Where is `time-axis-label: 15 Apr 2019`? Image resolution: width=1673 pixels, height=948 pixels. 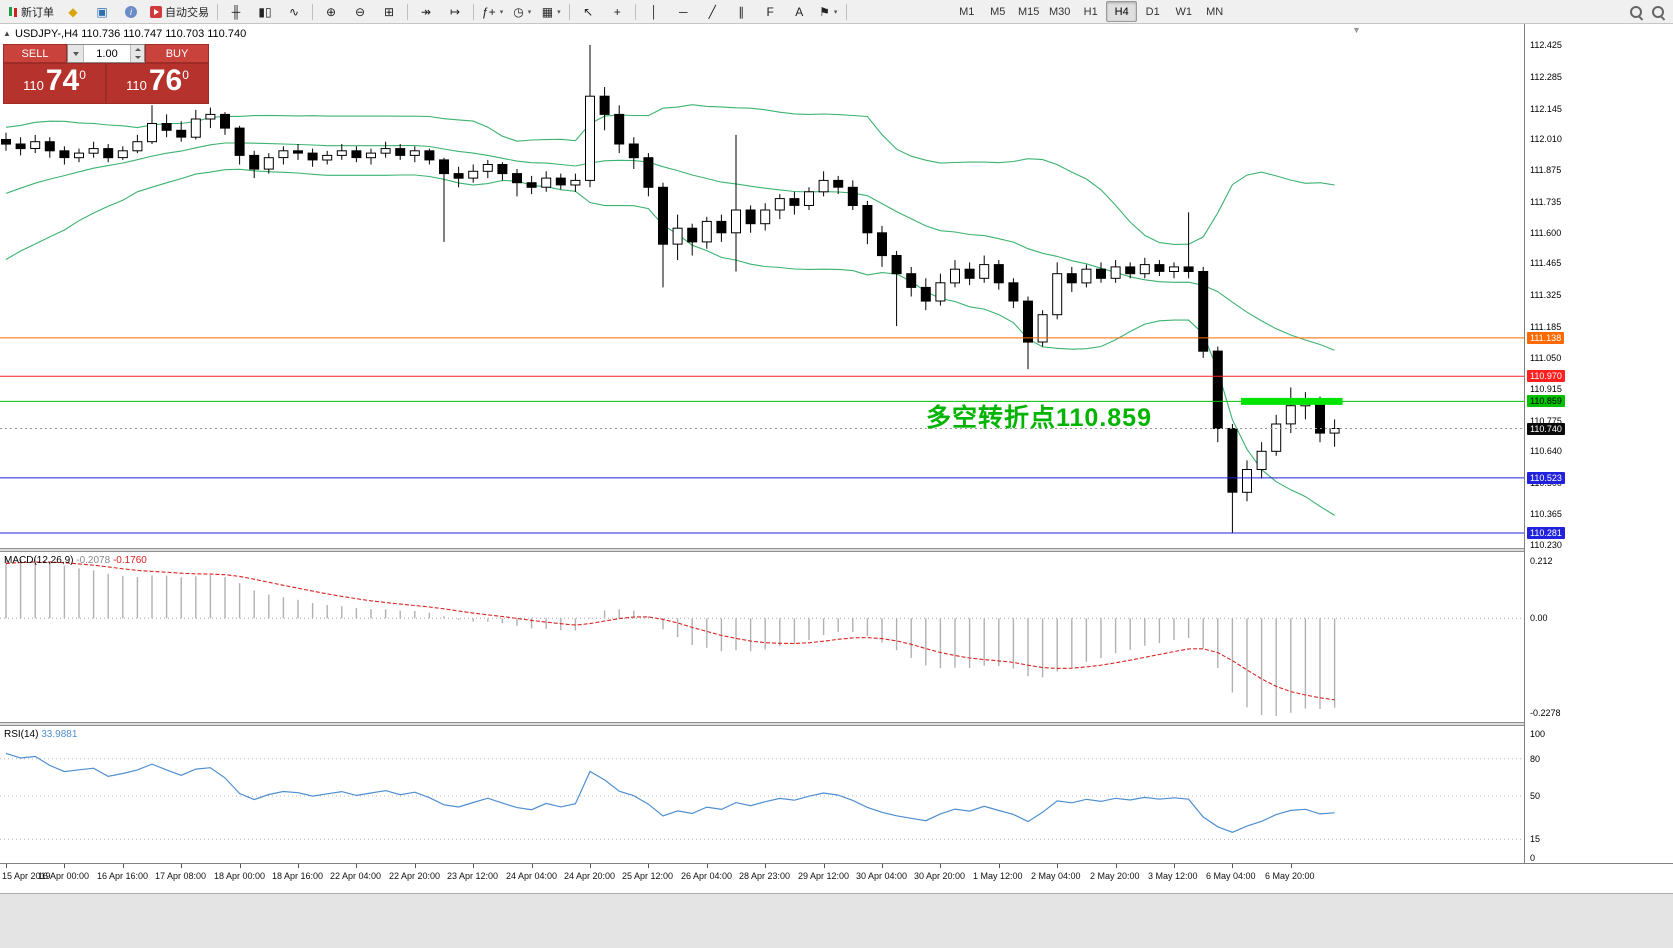
time-axis-label: 15 Apr 2019 is located at coordinates (26, 876).